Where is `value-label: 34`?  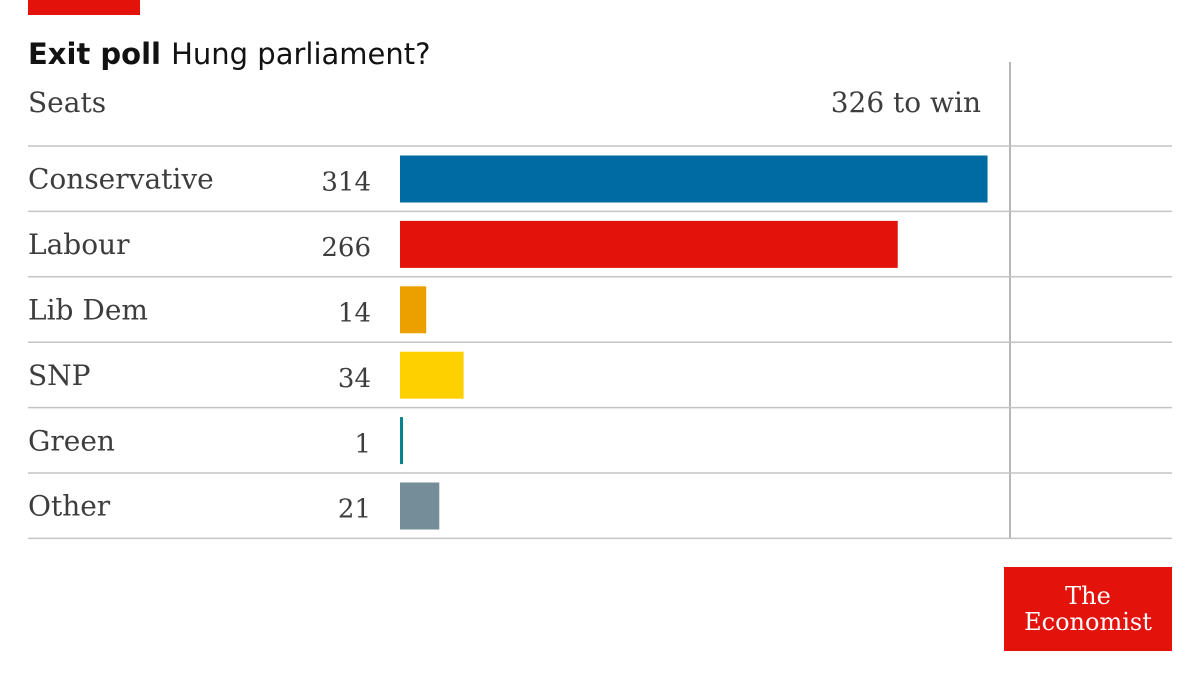 value-label: 34 is located at coordinates (354, 379).